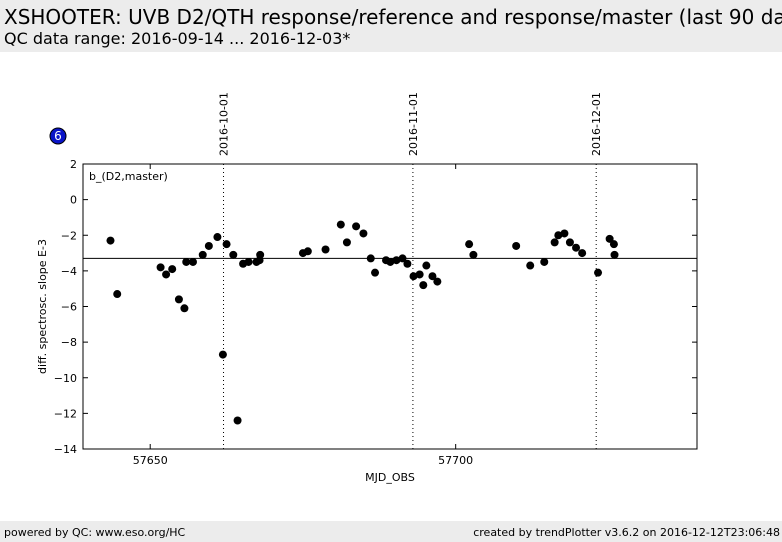  I want to click on y-axis-title: diff. spectrosc. slope E-3, so click(42, 306).